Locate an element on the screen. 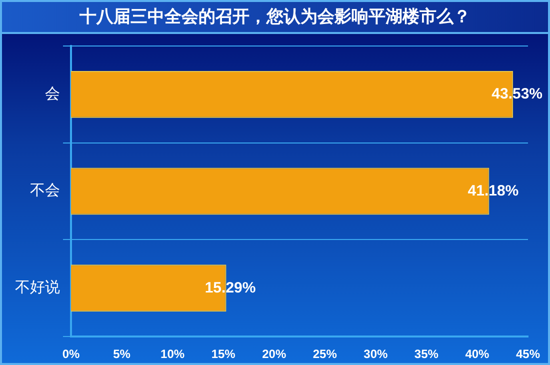 The image size is (550, 365). y-tick-label: 不会 is located at coordinates (45, 190).